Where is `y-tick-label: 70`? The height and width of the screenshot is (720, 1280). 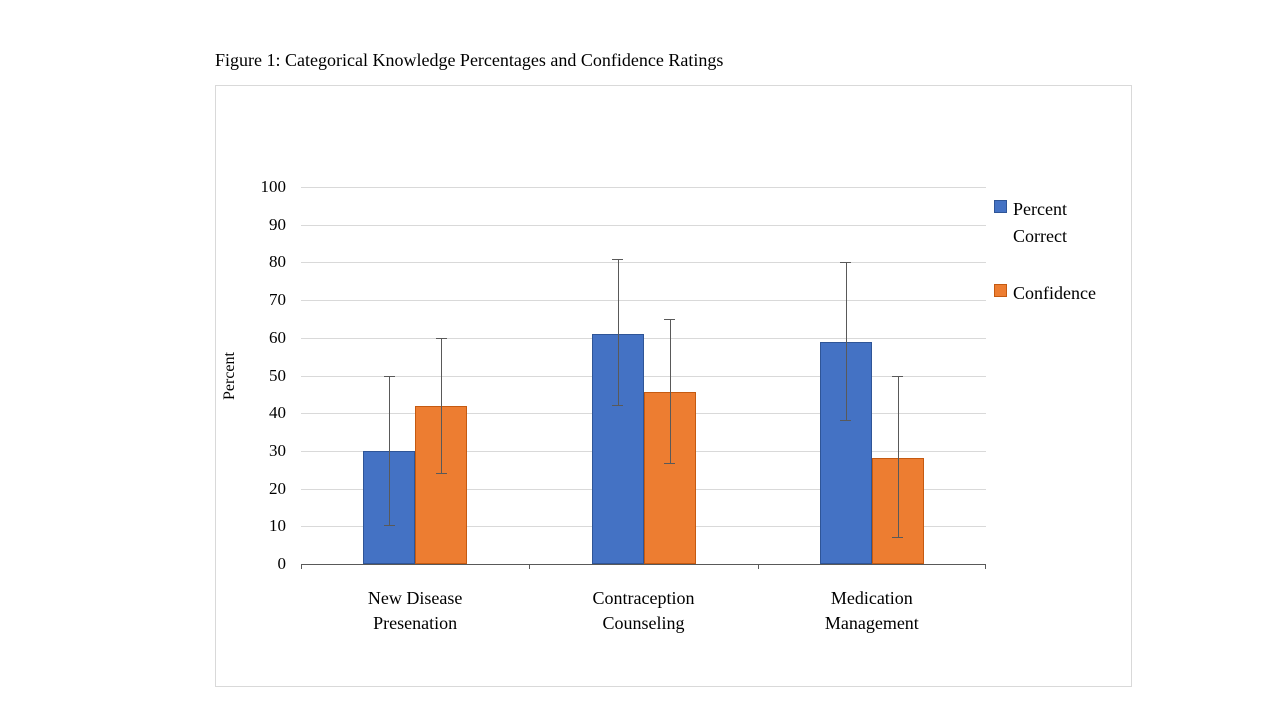 y-tick-label: 70 is located at coordinates (277, 300).